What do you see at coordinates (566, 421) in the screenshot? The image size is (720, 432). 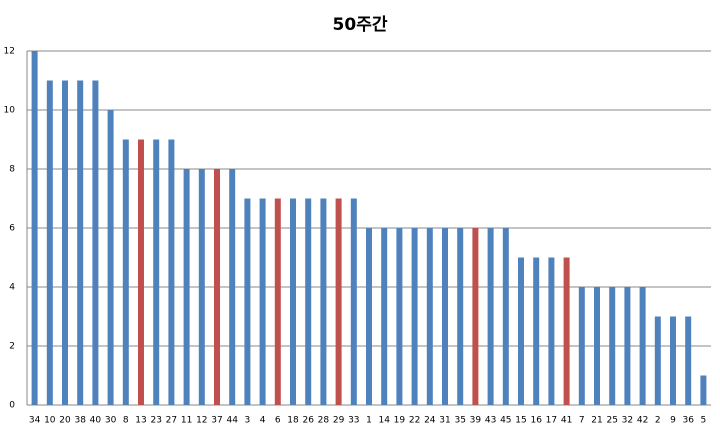 I see `x-tick-label: 41` at bounding box center [566, 421].